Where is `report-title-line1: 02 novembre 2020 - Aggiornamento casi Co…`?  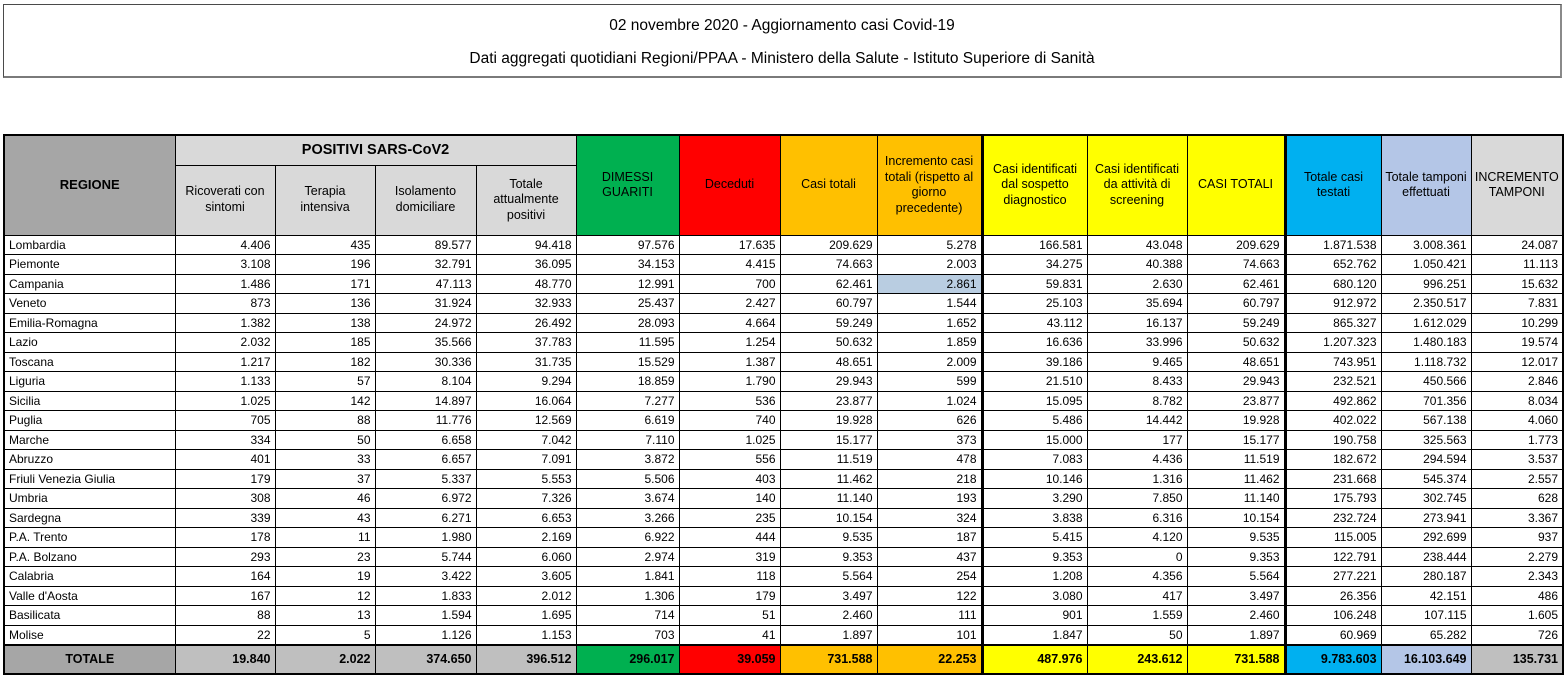 report-title-line1: 02 novembre 2020 - Aggiornamento casi Co… is located at coordinates (782, 25).